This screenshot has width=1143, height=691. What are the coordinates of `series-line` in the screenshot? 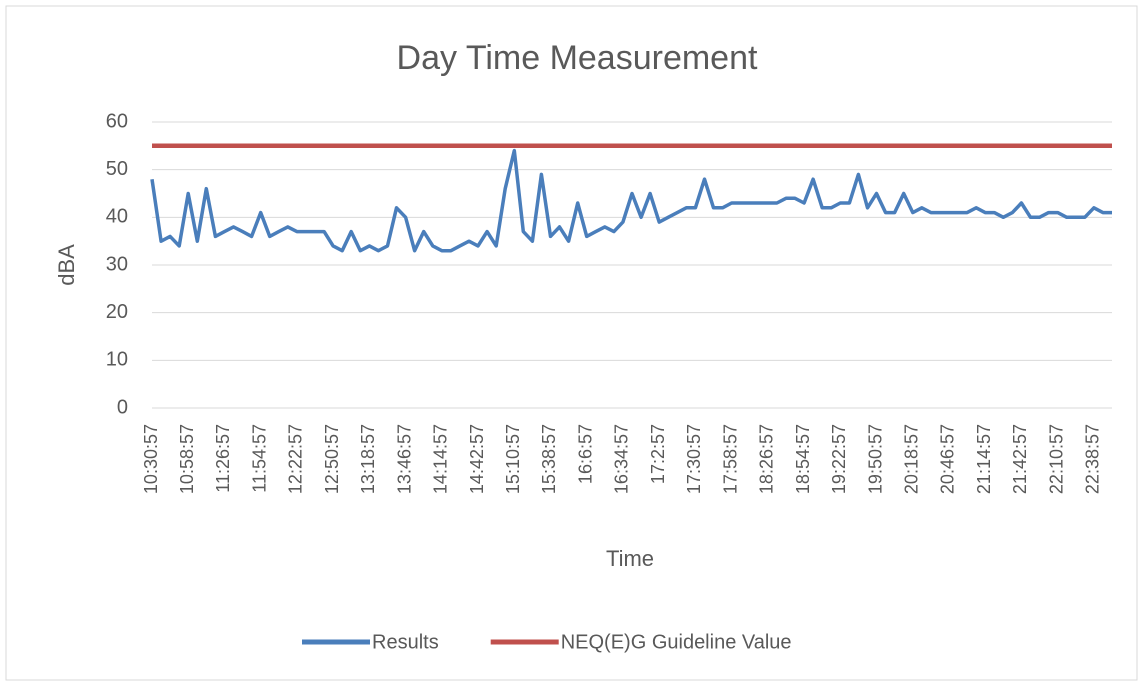 It's located at (631, 200).